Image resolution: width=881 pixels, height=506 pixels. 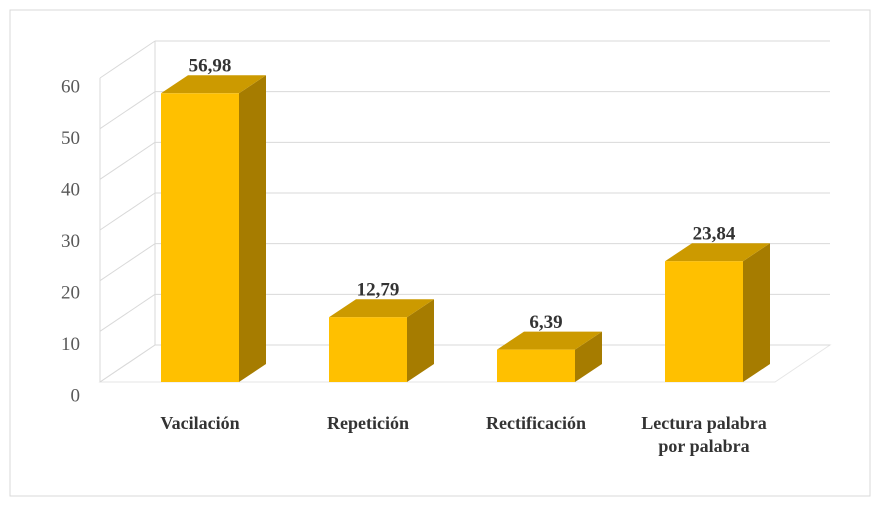 I want to click on y-tick-label: 20, so click(x=70, y=292).